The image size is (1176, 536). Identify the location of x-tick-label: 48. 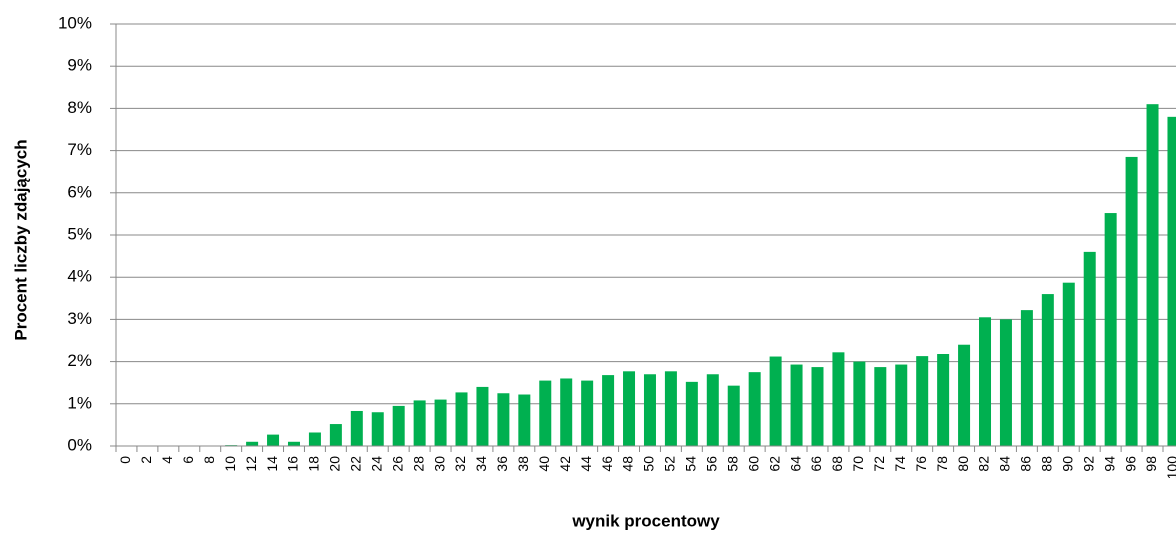
(628, 464).